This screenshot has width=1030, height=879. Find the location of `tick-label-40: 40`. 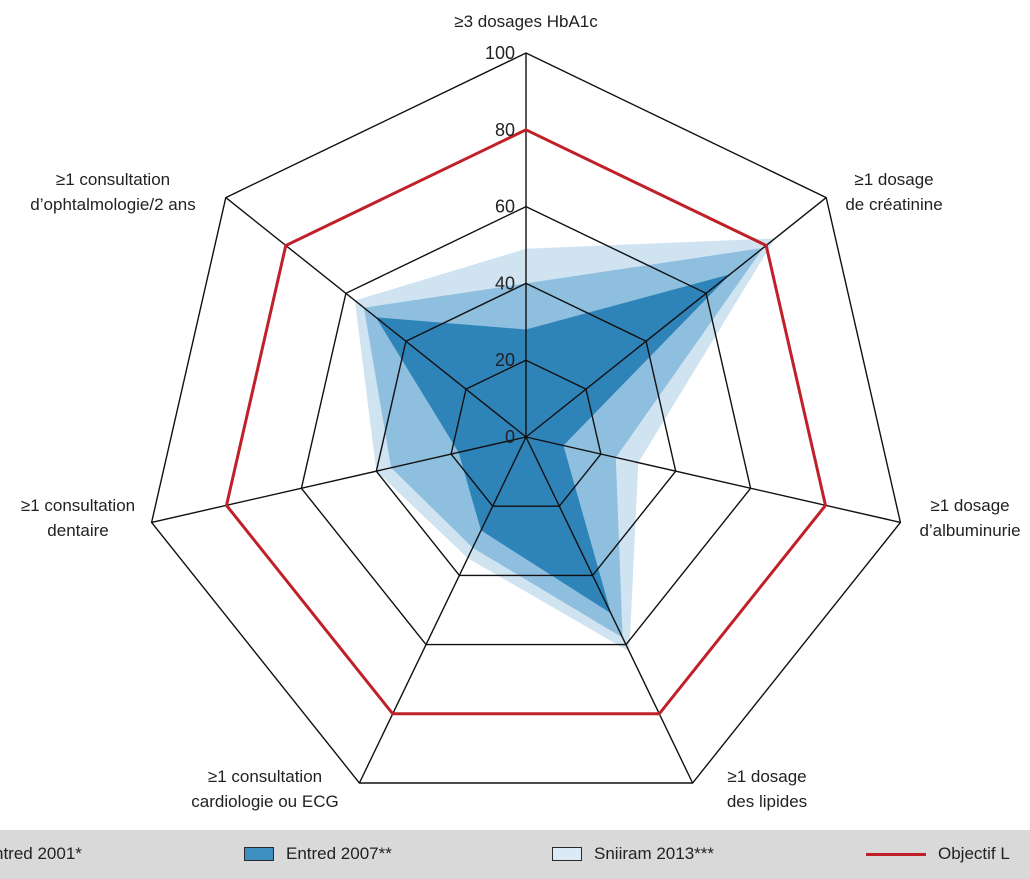

tick-label-40: 40 is located at coordinates (505, 283).